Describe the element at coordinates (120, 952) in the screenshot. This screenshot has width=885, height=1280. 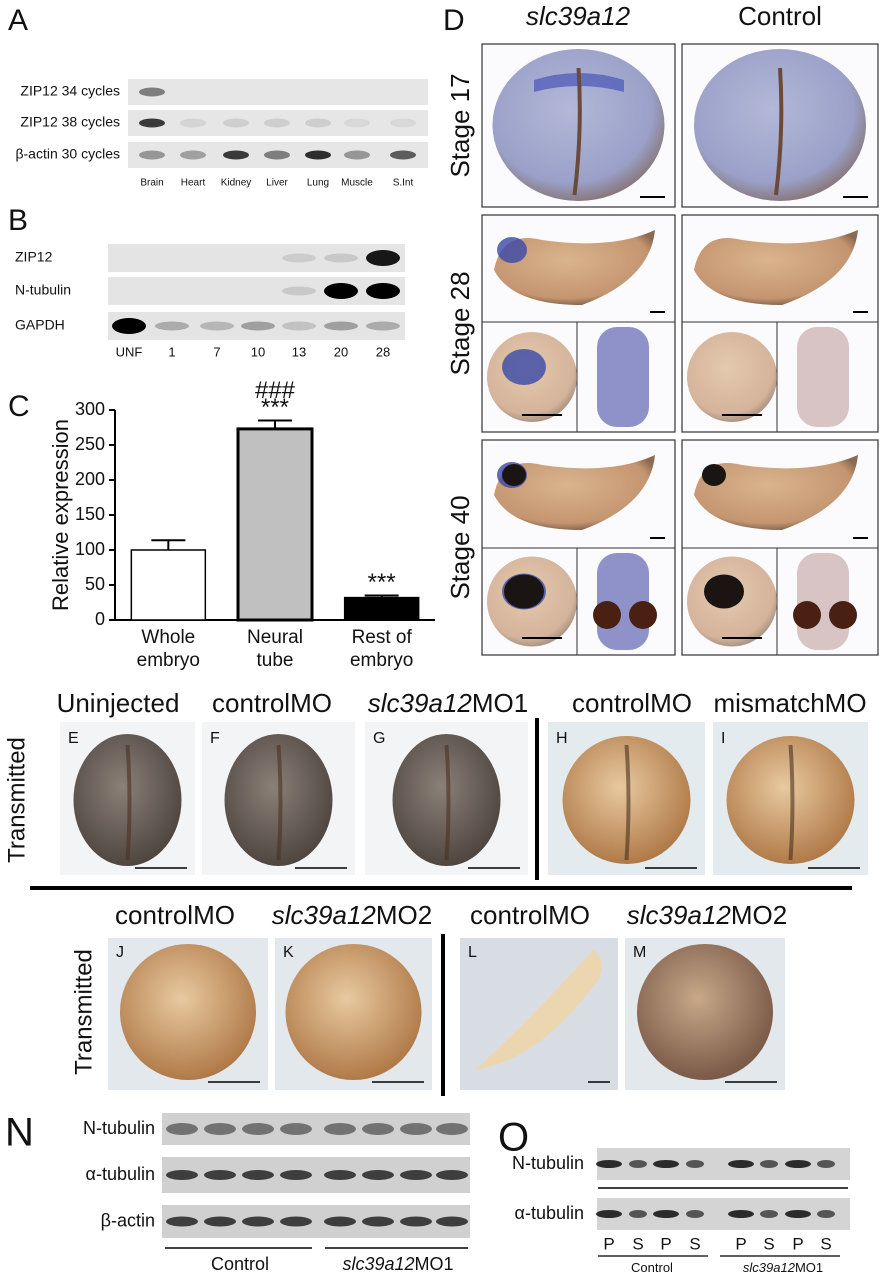
I see `panel-label: J` at that location.